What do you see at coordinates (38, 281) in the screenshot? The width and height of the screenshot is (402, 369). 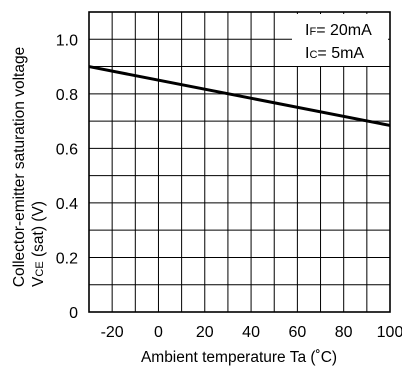 I see `y-axis-symbol-main: V` at bounding box center [38, 281].